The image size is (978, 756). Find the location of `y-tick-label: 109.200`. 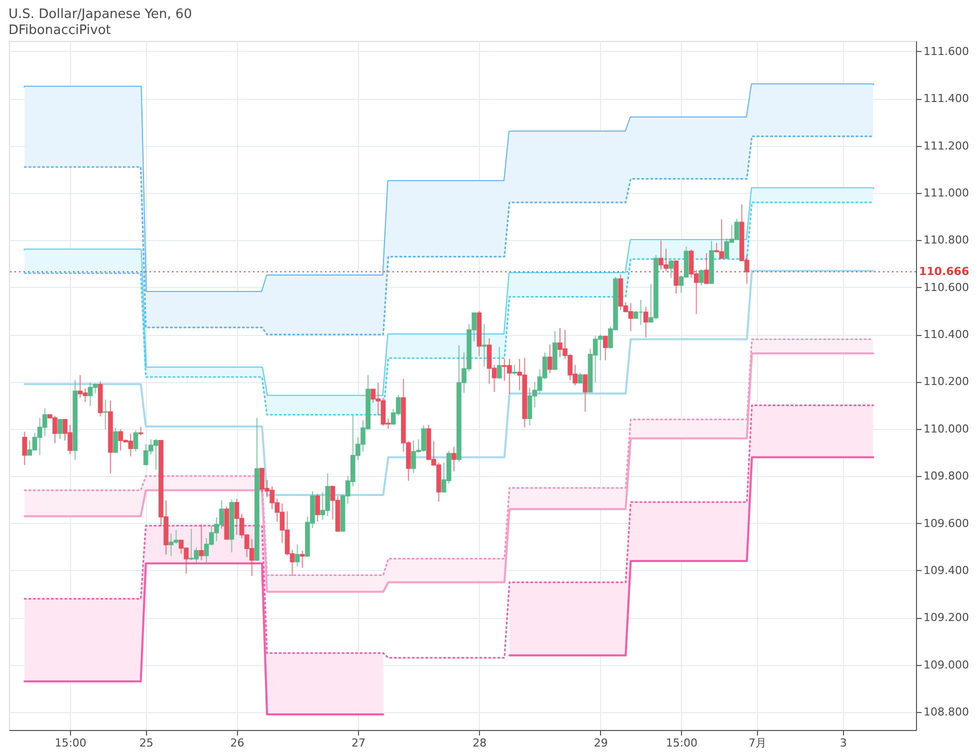

y-tick-label: 109.200 is located at coordinates (946, 617).